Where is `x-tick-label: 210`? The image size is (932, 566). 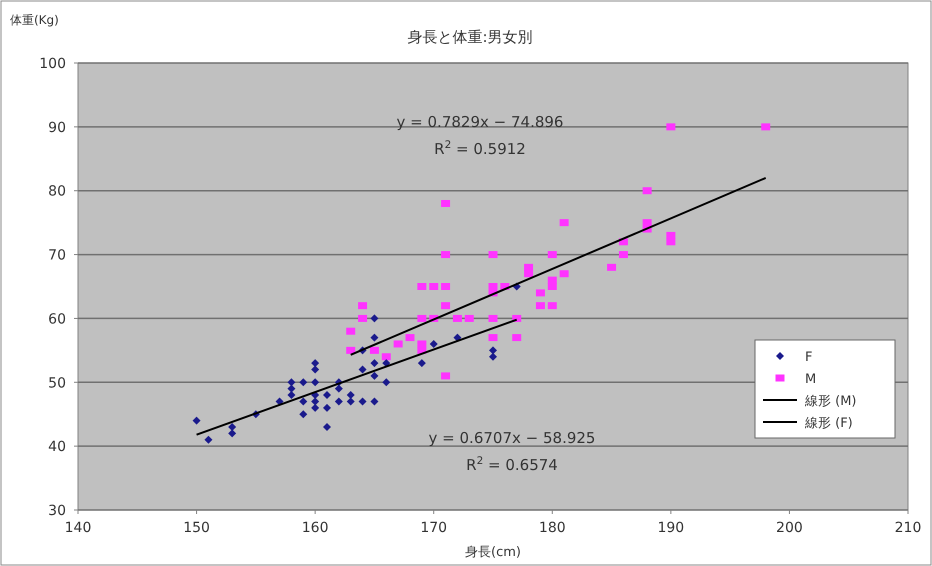 x-tick-label: 210 is located at coordinates (908, 528).